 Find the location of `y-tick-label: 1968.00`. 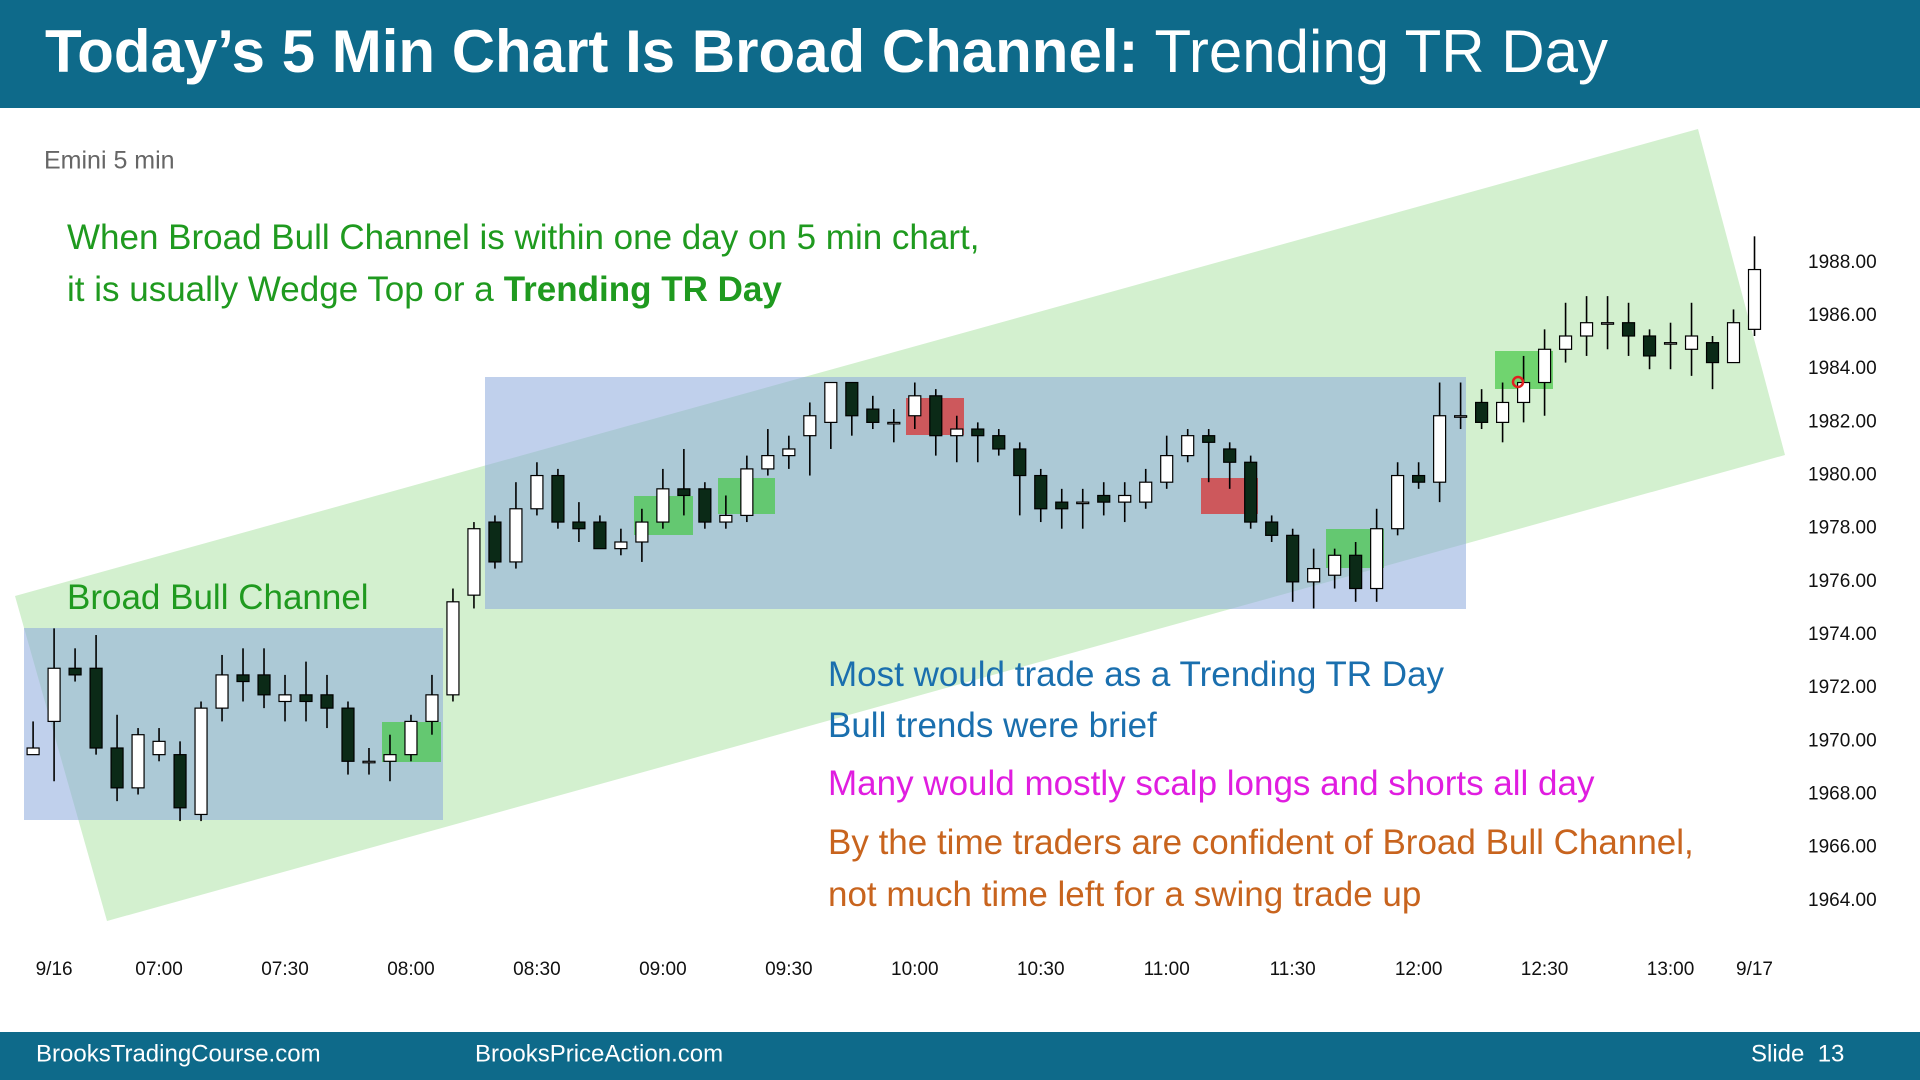

y-tick-label: 1968.00 is located at coordinates (1842, 794).